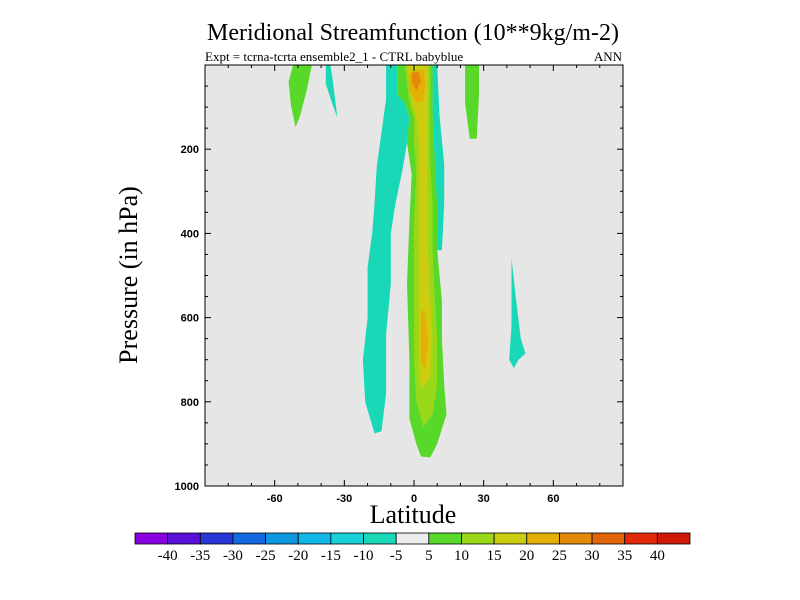 The width and height of the screenshot is (800, 600). What do you see at coordinates (657, 556) in the screenshot?
I see `colorbar-level-label: 40` at bounding box center [657, 556].